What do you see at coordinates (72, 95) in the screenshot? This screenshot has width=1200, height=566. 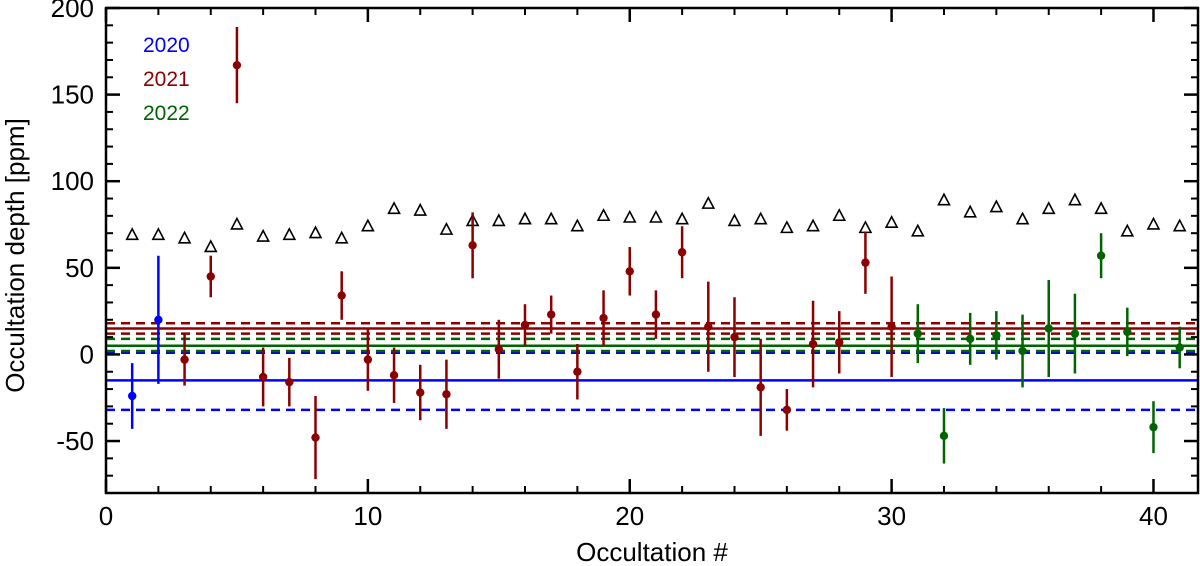 I see `y-tick-label: 150` at bounding box center [72, 95].